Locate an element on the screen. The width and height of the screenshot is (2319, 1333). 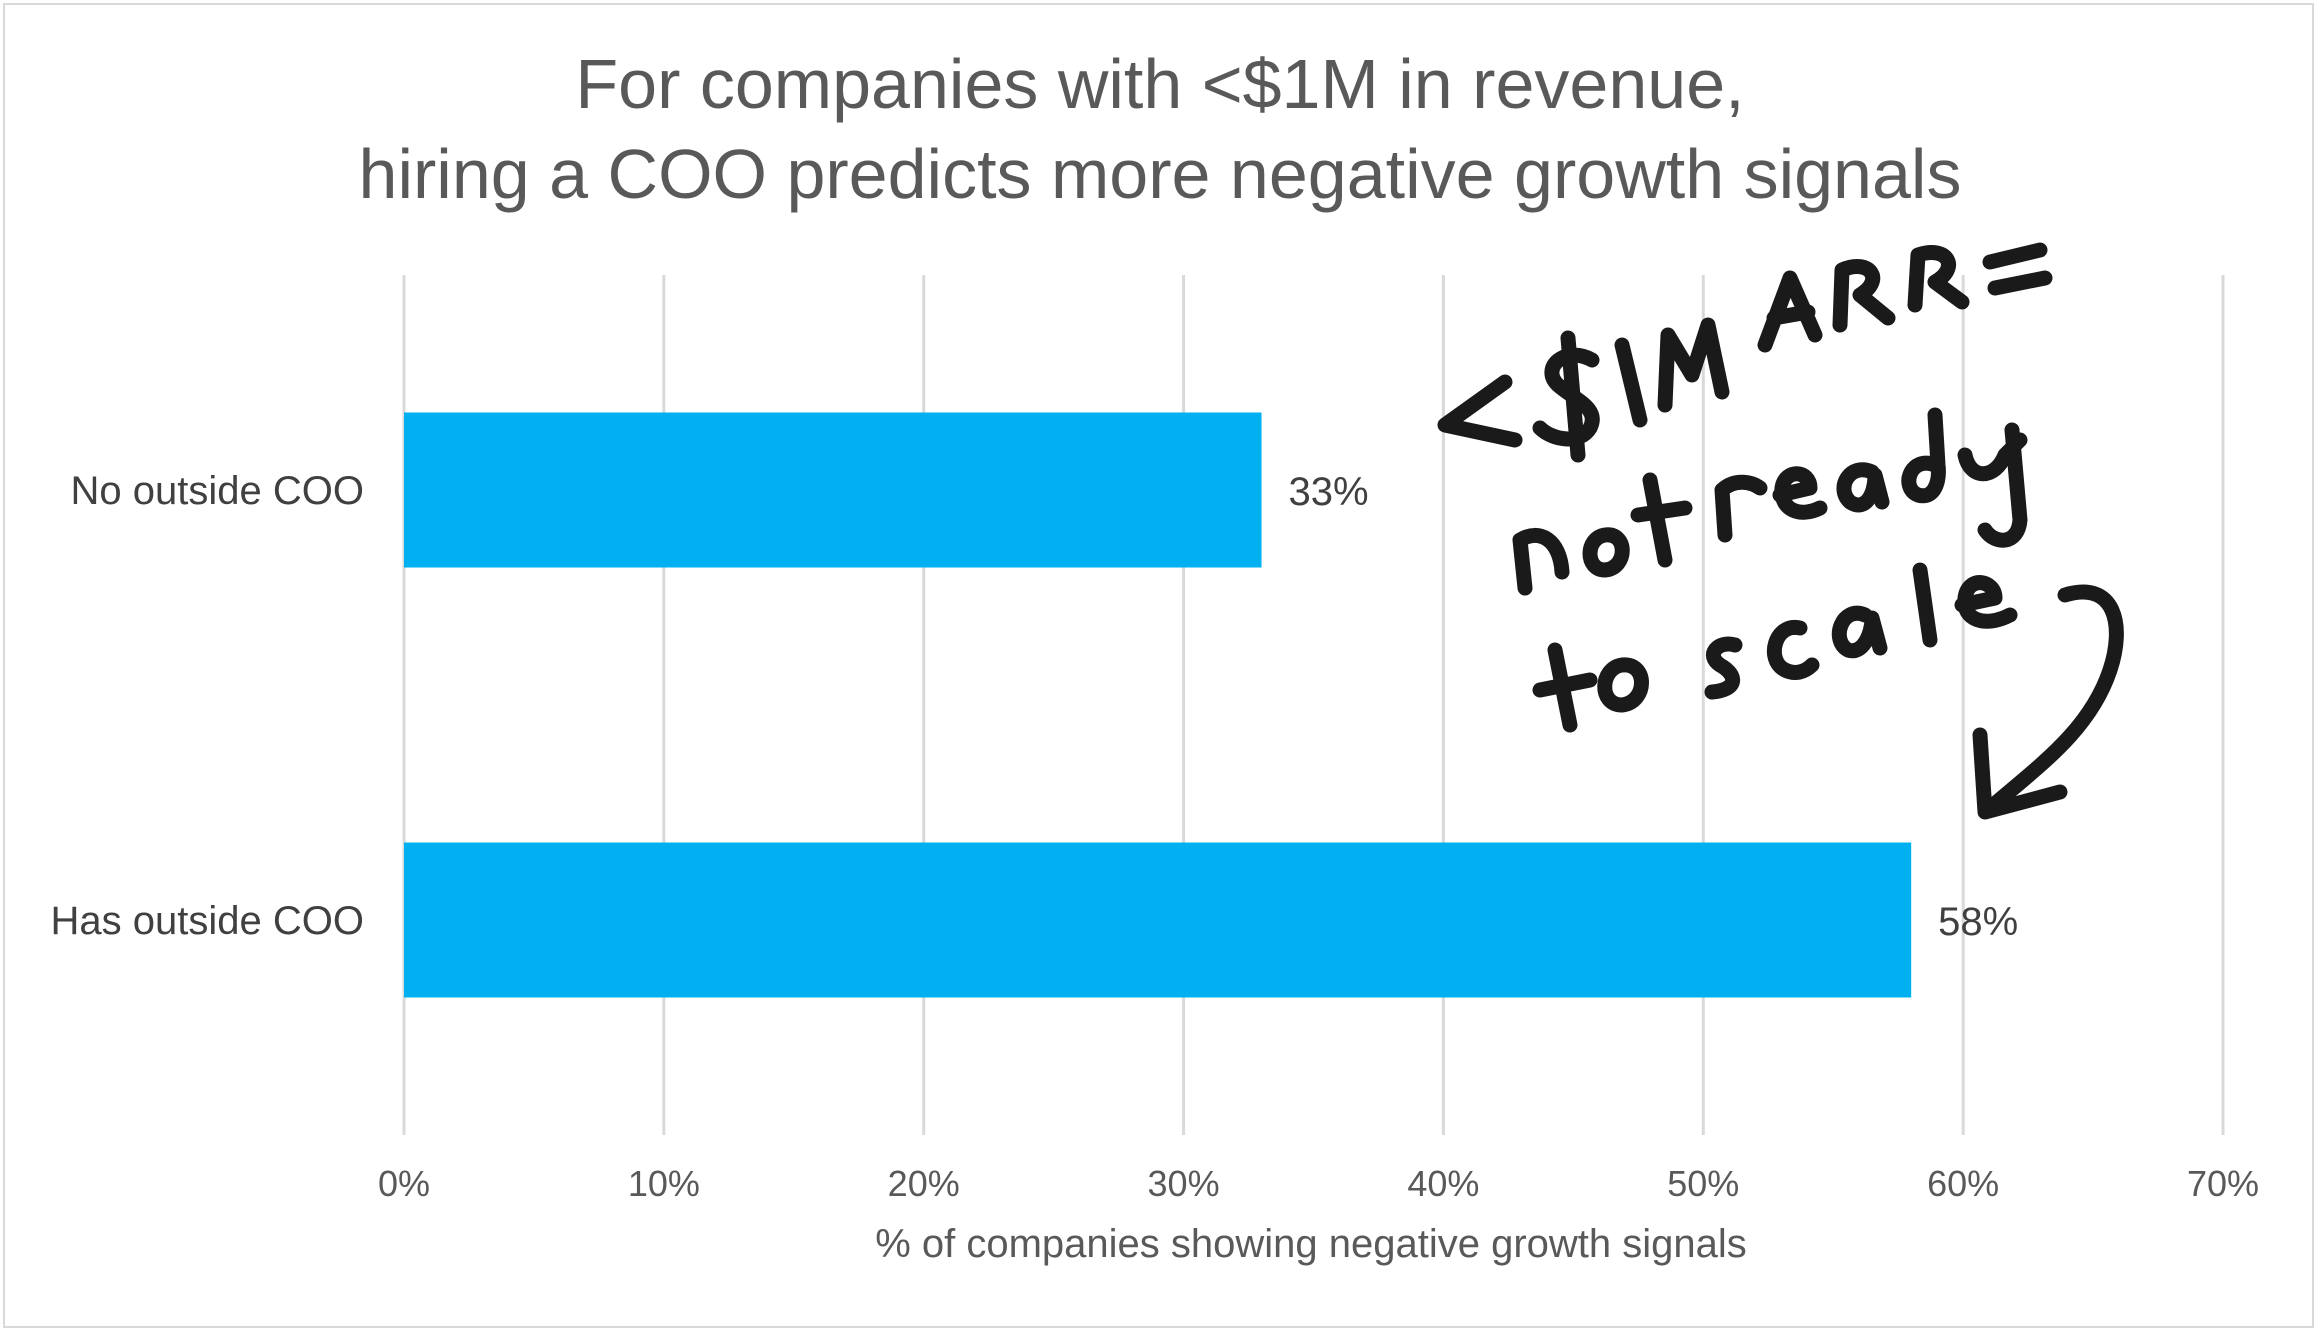
chart-title-line-1: For companies with <$1M in revenue, is located at coordinates (1159, 84).